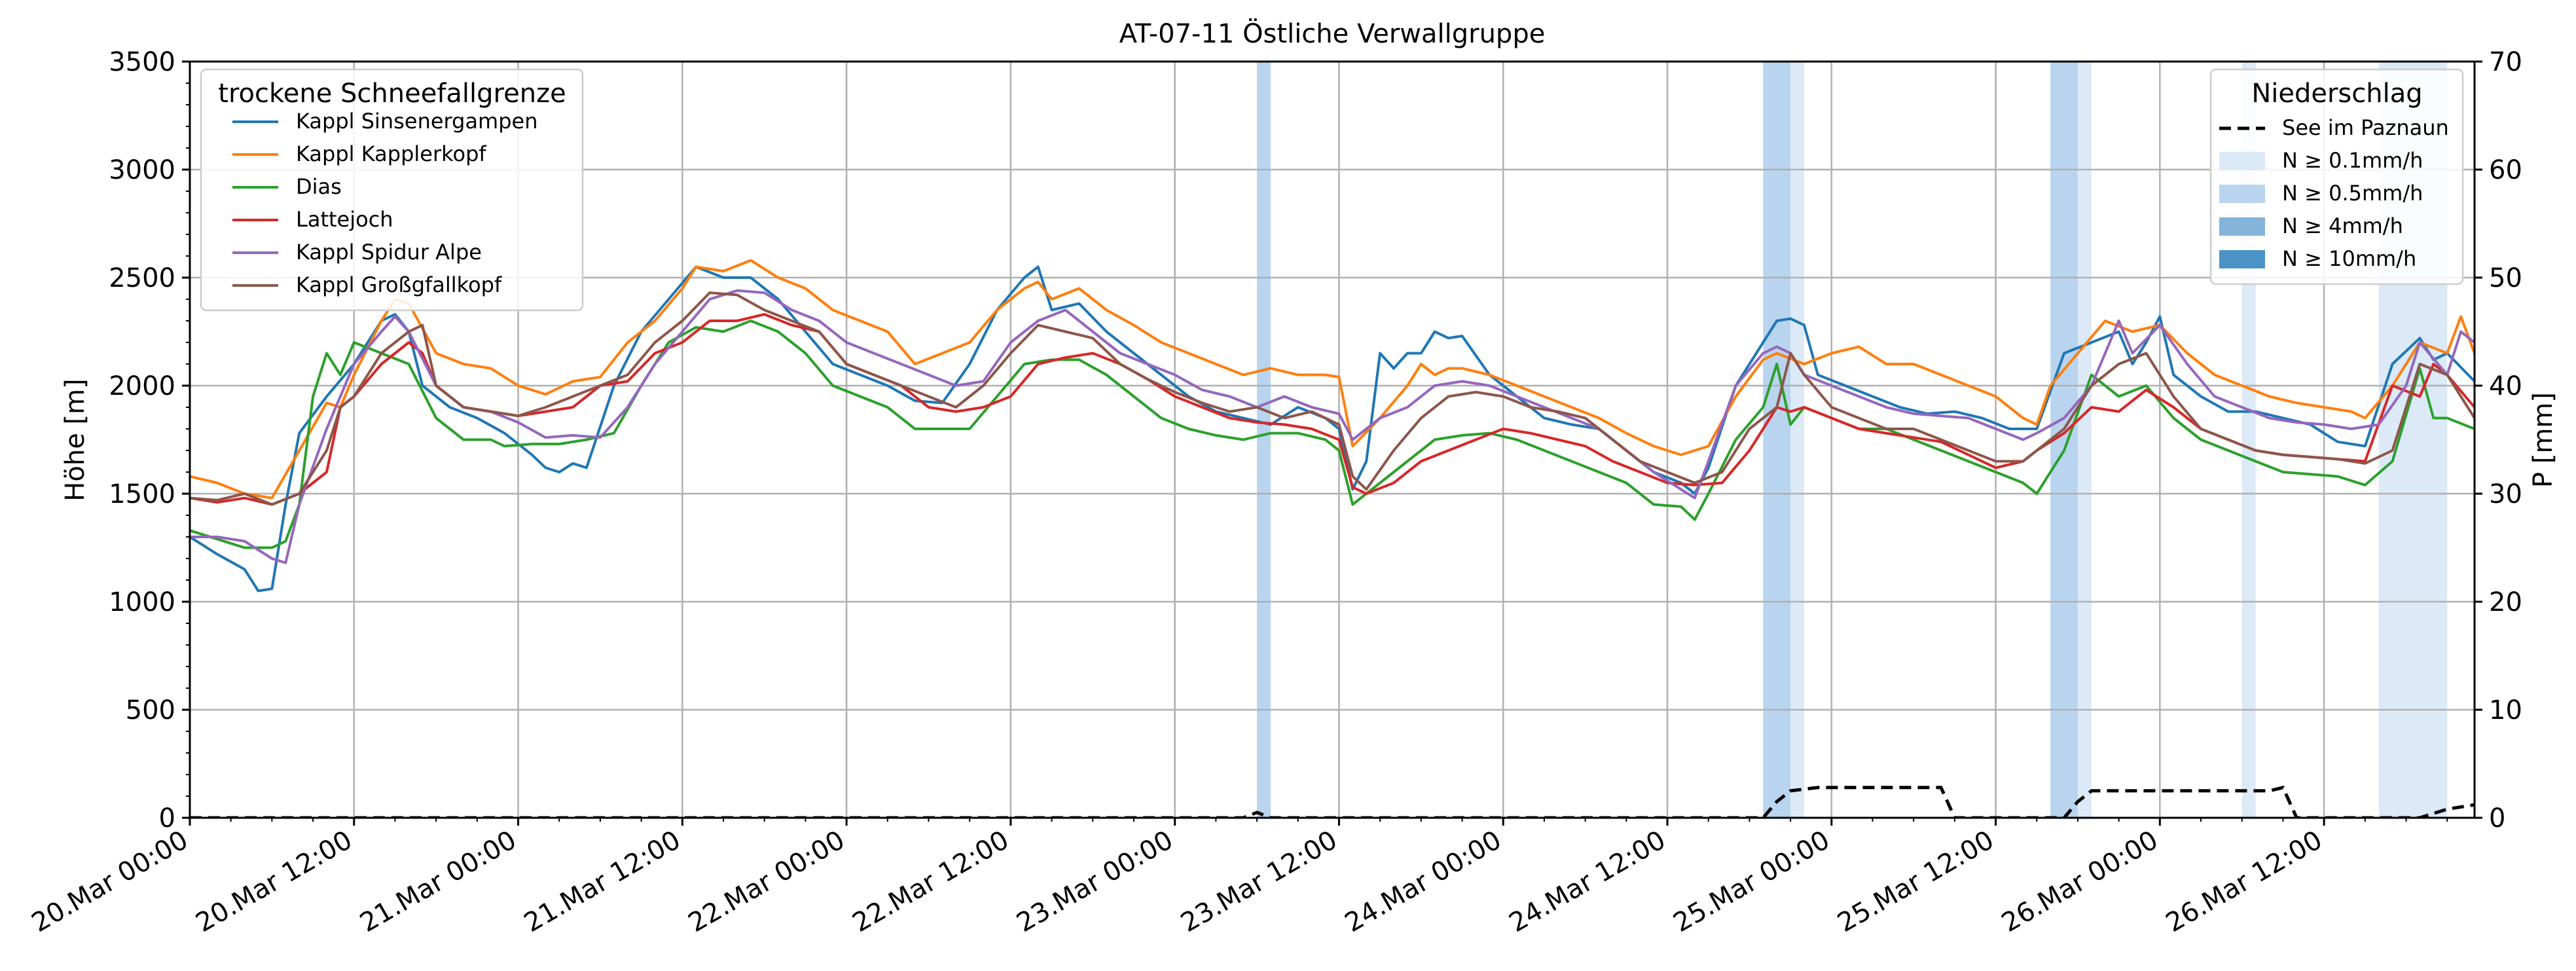 The image size is (2576, 971). Describe the element at coordinates (2352, 160) in the screenshot. I see `legend-right-label-1: N ≥ 0.1mm/h` at that location.